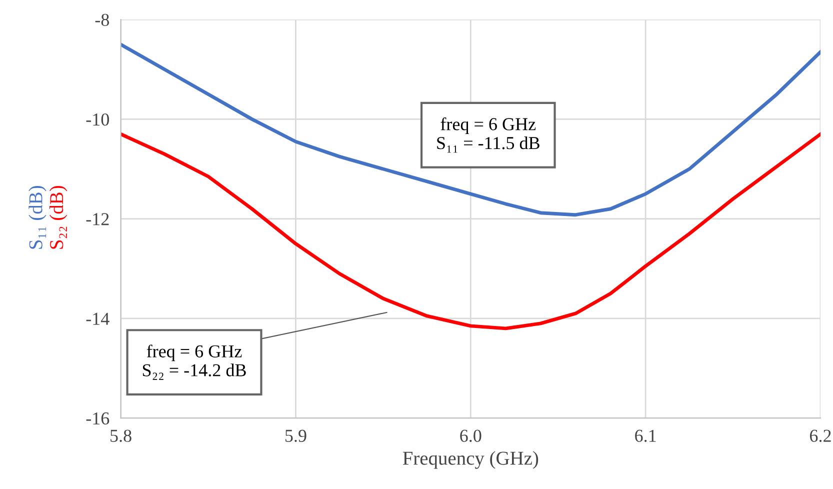 This screenshot has width=833, height=489. Describe the element at coordinates (98, 318) in the screenshot. I see `y-tick-label: -14` at that location.